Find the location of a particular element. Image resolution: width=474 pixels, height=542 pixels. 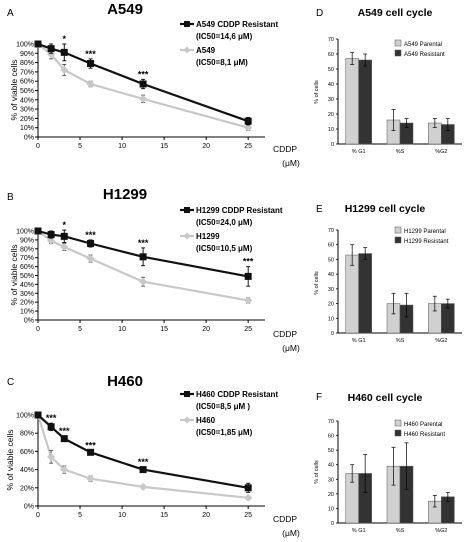

y-tick-label: 40% is located at coordinates (27, 100).